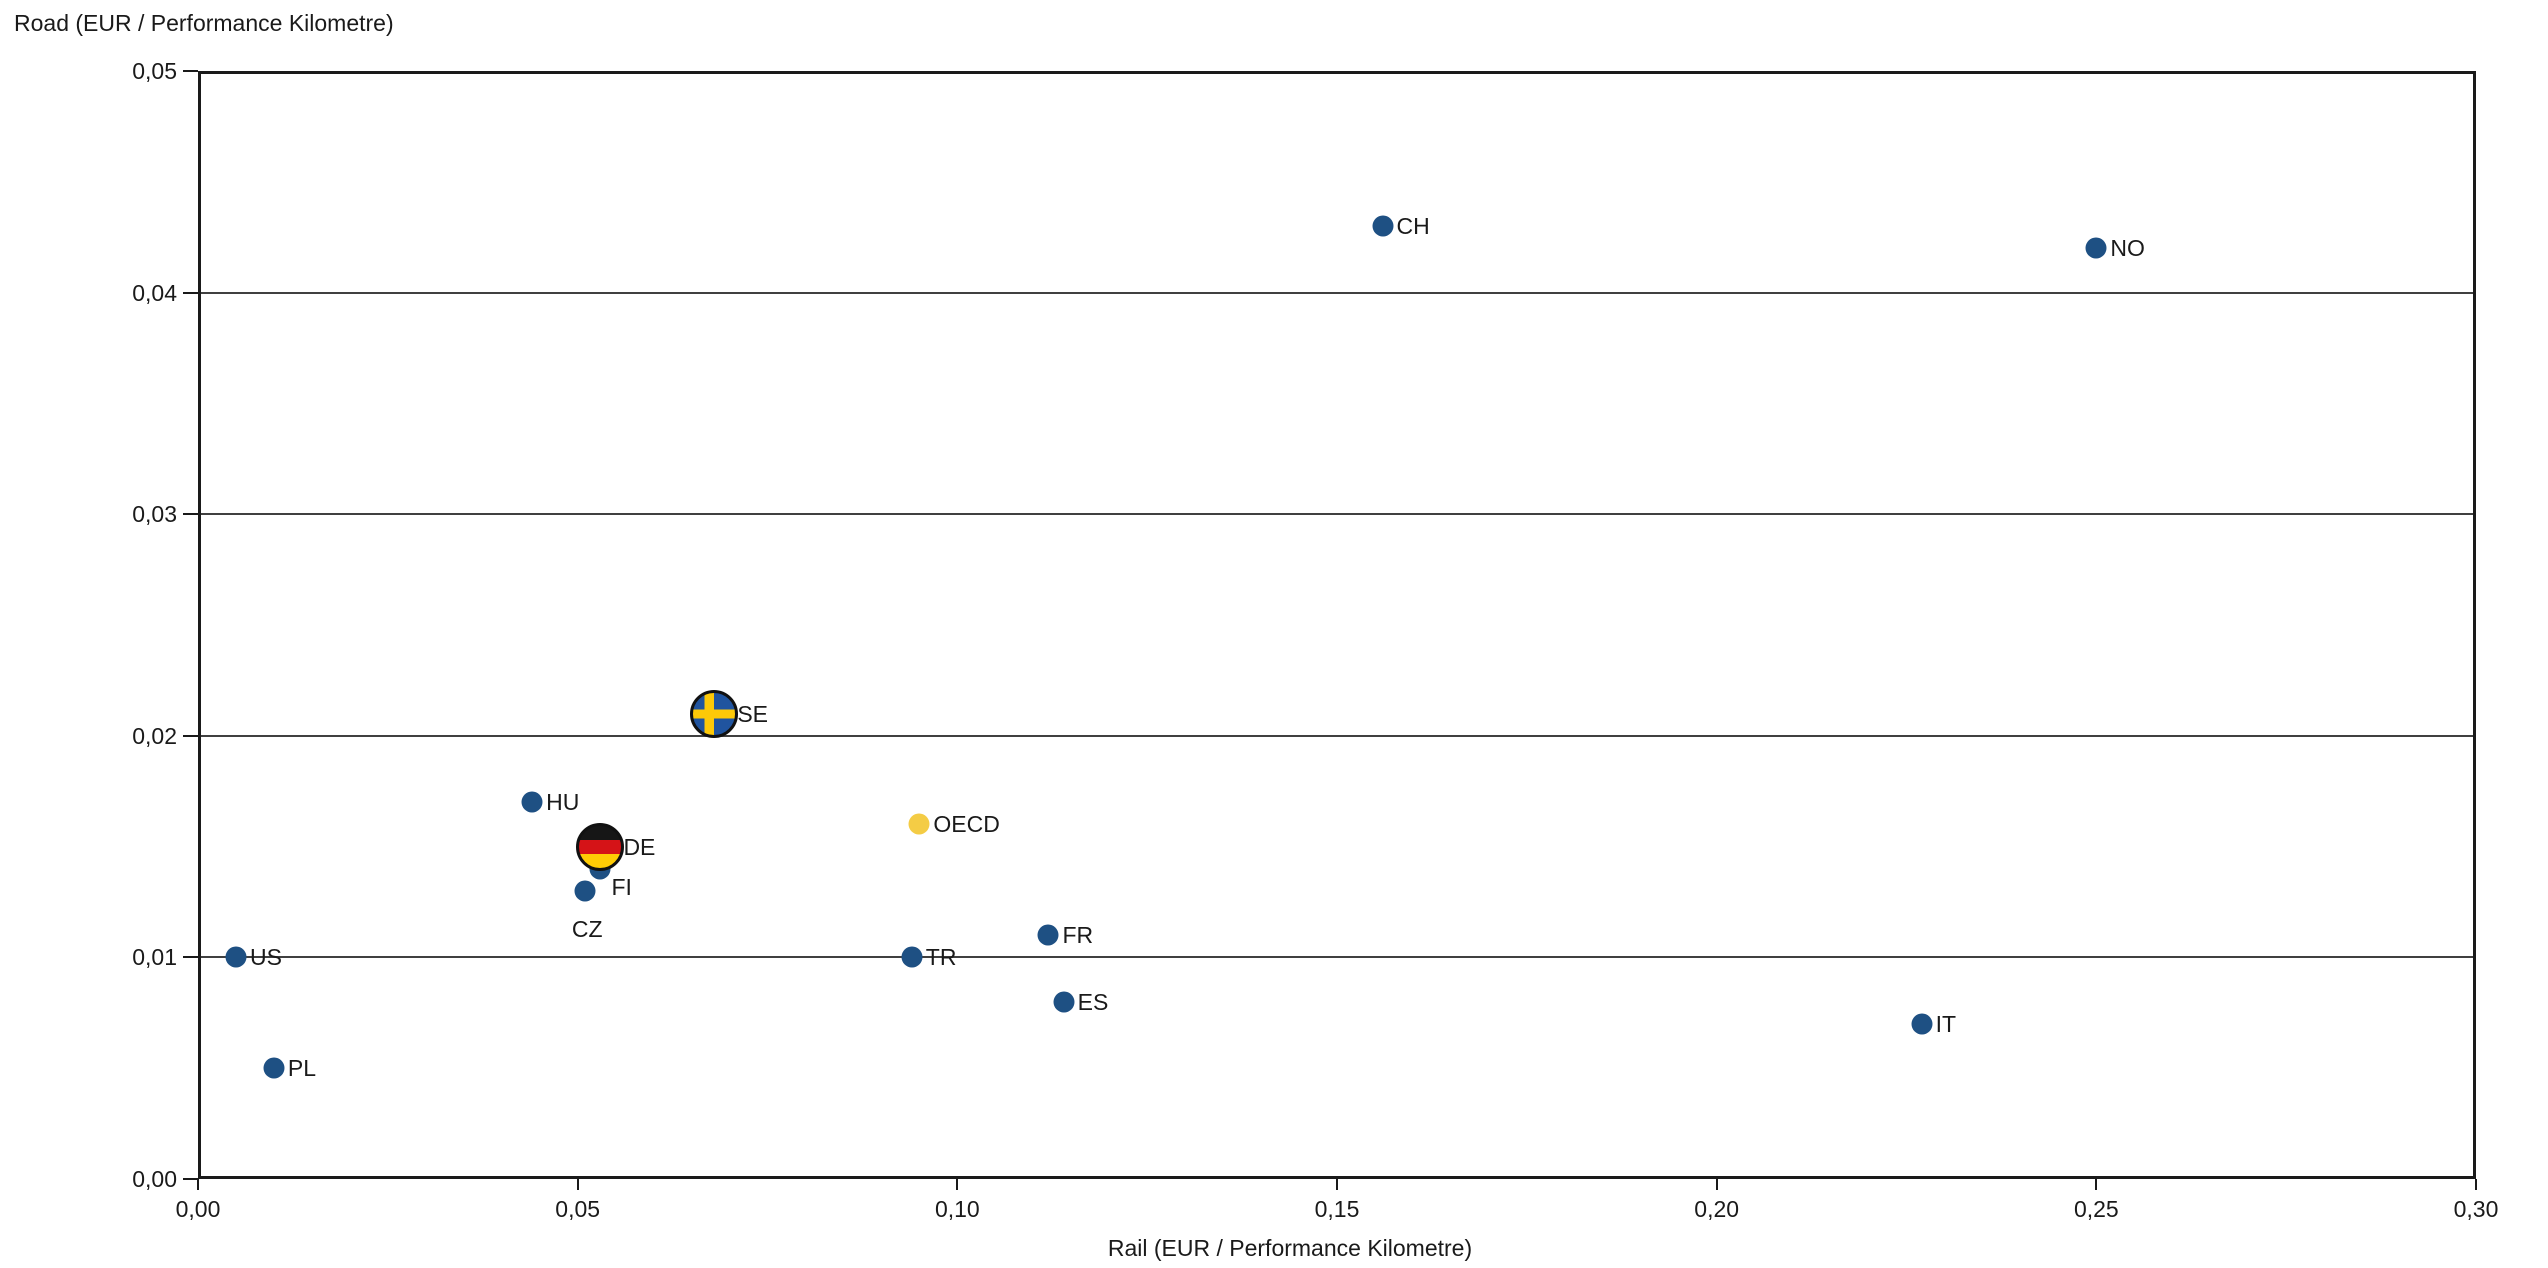 This screenshot has height=1268, width=2548. Describe the element at coordinates (919, 824) in the screenshot. I see `data-point-oecd` at that location.